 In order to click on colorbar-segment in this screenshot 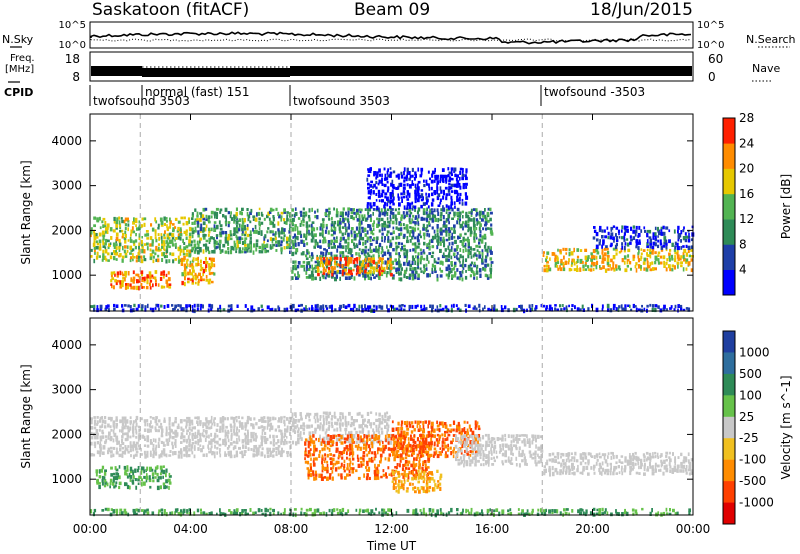, I will do `click(729, 181)`.